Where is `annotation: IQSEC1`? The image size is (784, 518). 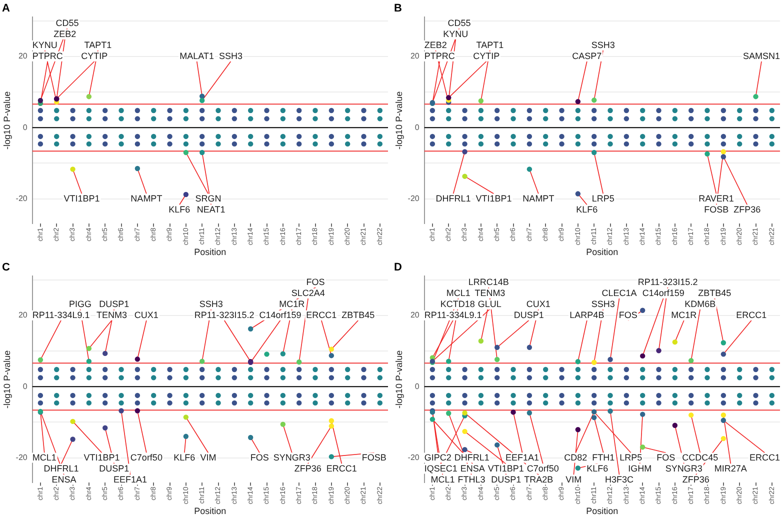 annotation: IQSEC1 is located at coordinates (441, 468).